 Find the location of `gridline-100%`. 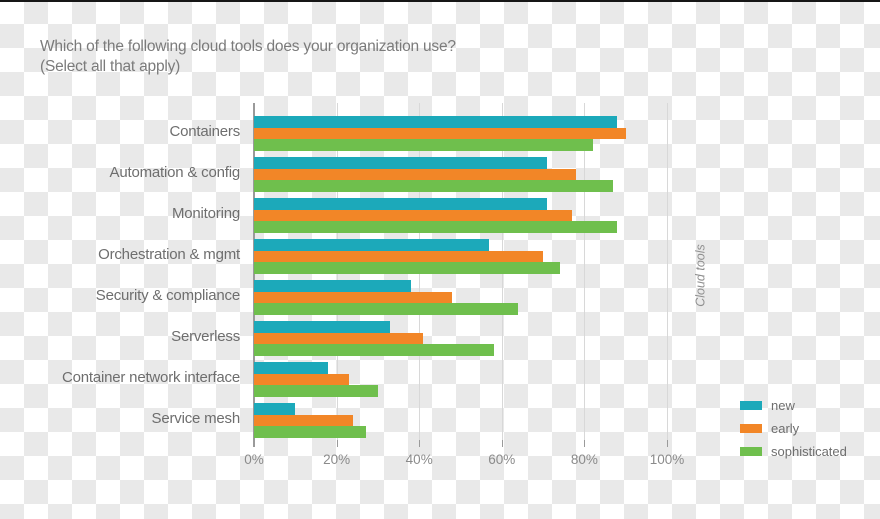

gridline-100% is located at coordinates (667, 271).